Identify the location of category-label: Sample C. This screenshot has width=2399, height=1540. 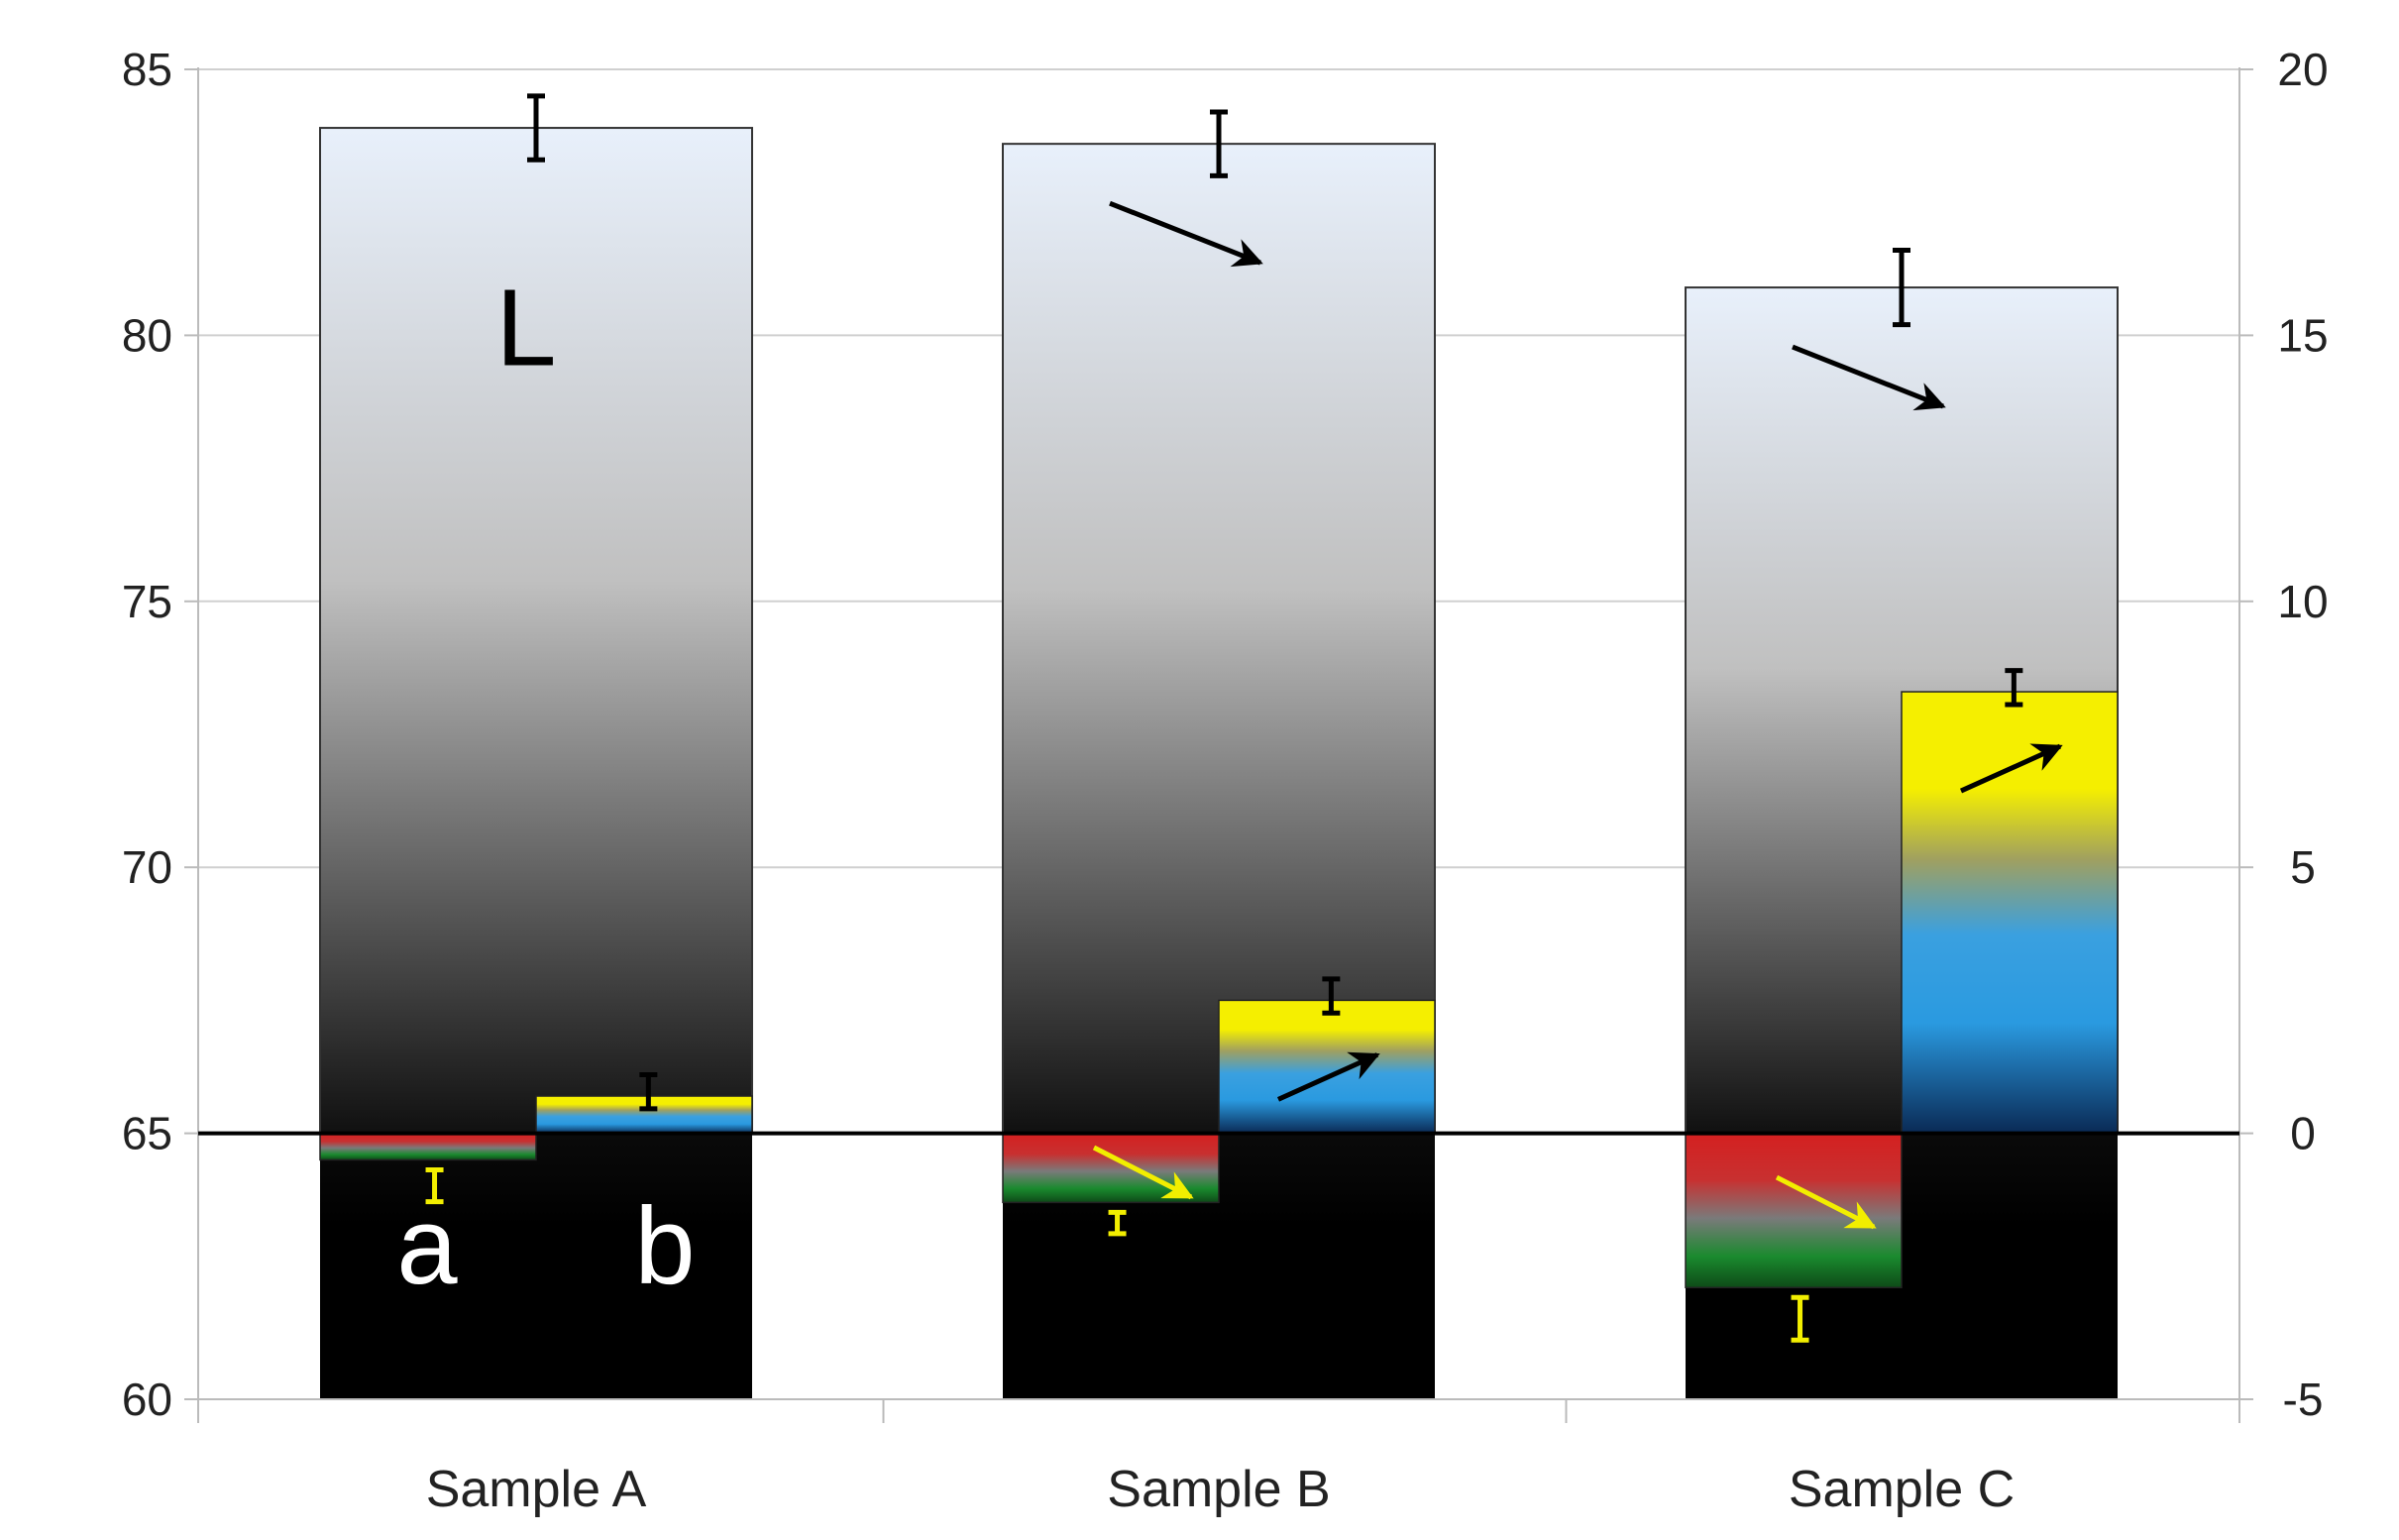
(1902, 1489).